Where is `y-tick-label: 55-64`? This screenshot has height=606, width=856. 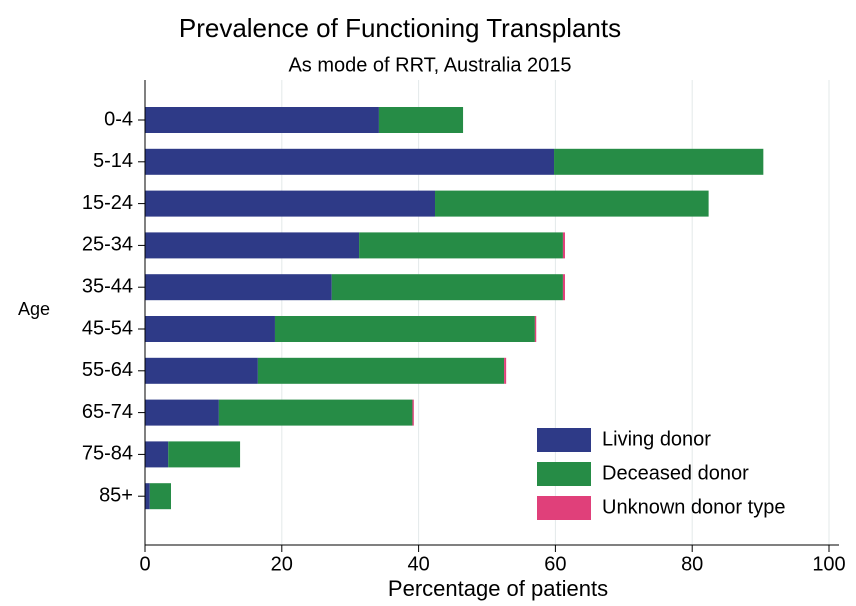
y-tick-label: 55-64 is located at coordinates (107, 370).